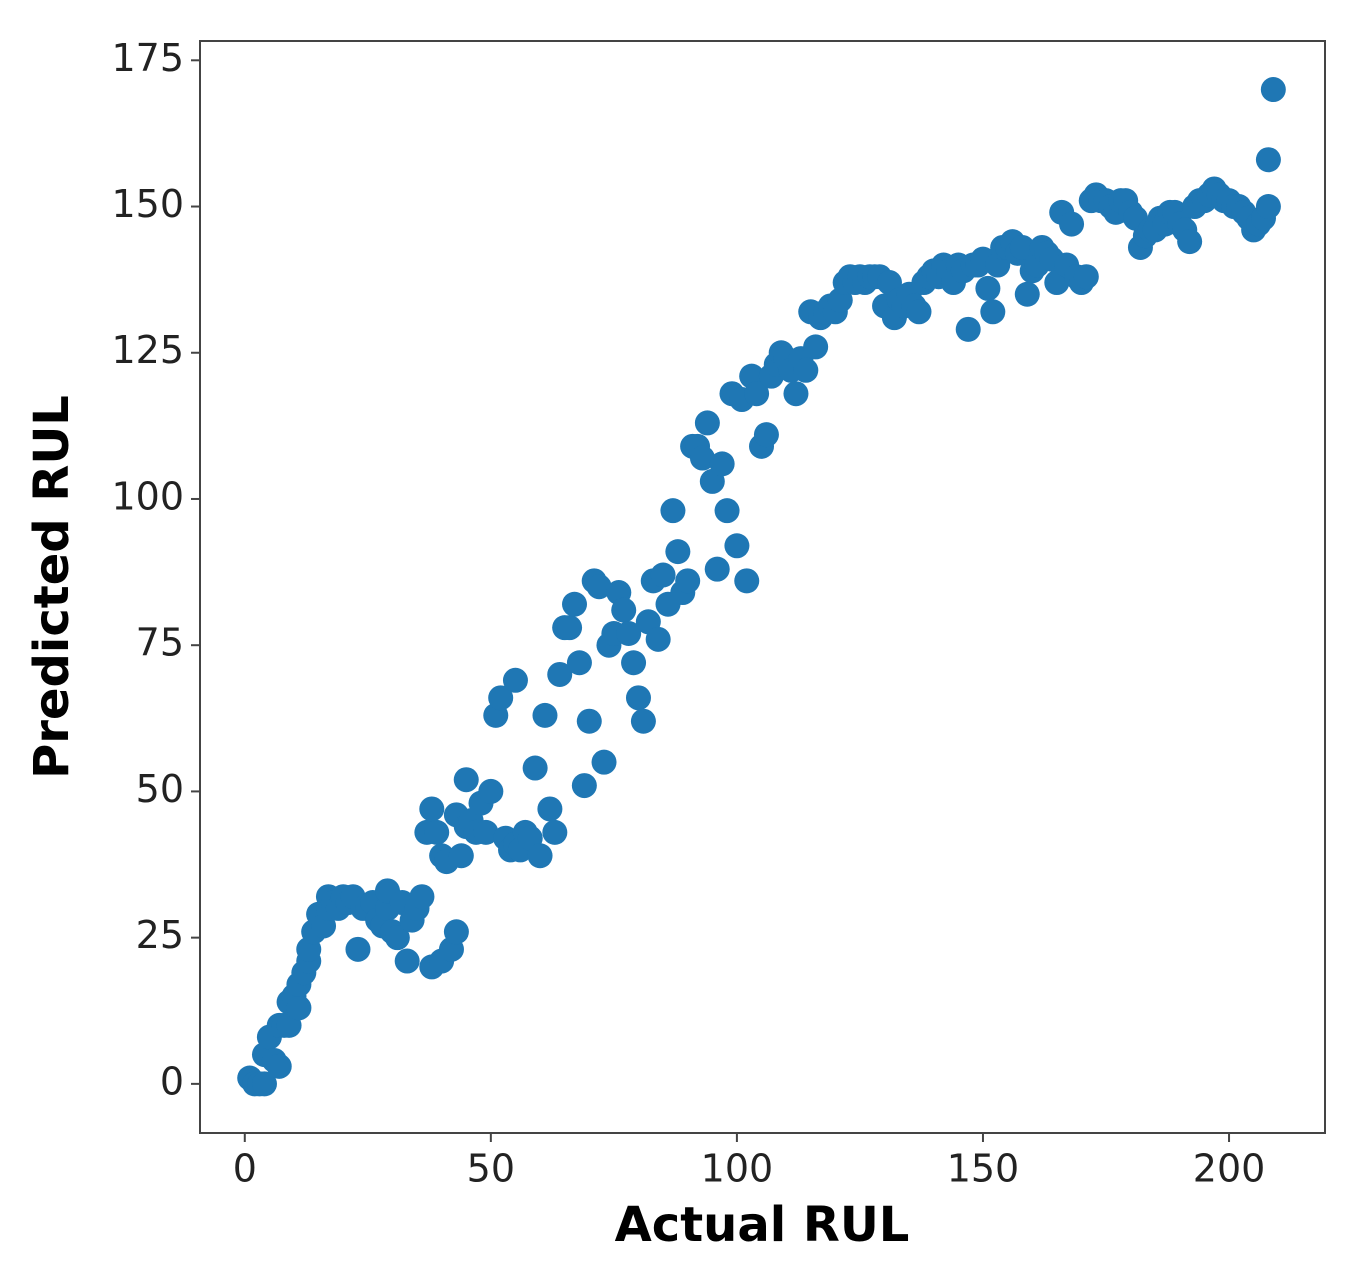 This screenshot has height=1278, width=1359. I want to click on x-tick-label: 200, so click(1229, 1169).